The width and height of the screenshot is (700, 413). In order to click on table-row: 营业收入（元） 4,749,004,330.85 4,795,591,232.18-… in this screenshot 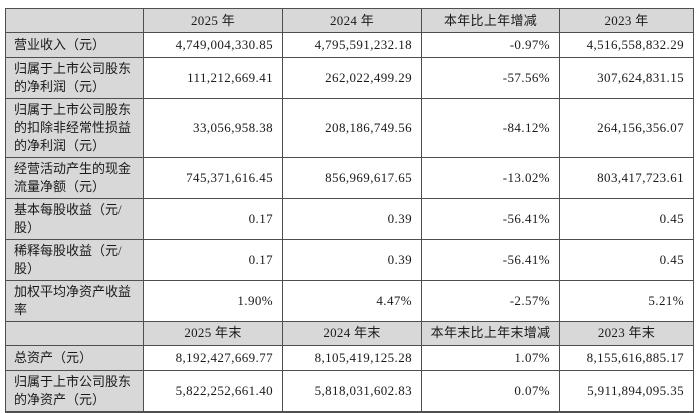, I will do `click(349, 45)`.